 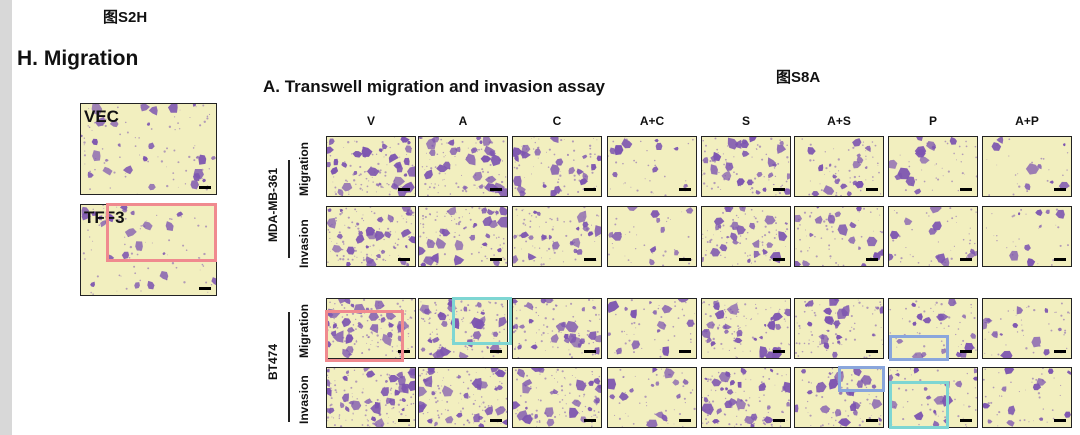 I want to click on column-header: A+C, so click(x=652, y=121).